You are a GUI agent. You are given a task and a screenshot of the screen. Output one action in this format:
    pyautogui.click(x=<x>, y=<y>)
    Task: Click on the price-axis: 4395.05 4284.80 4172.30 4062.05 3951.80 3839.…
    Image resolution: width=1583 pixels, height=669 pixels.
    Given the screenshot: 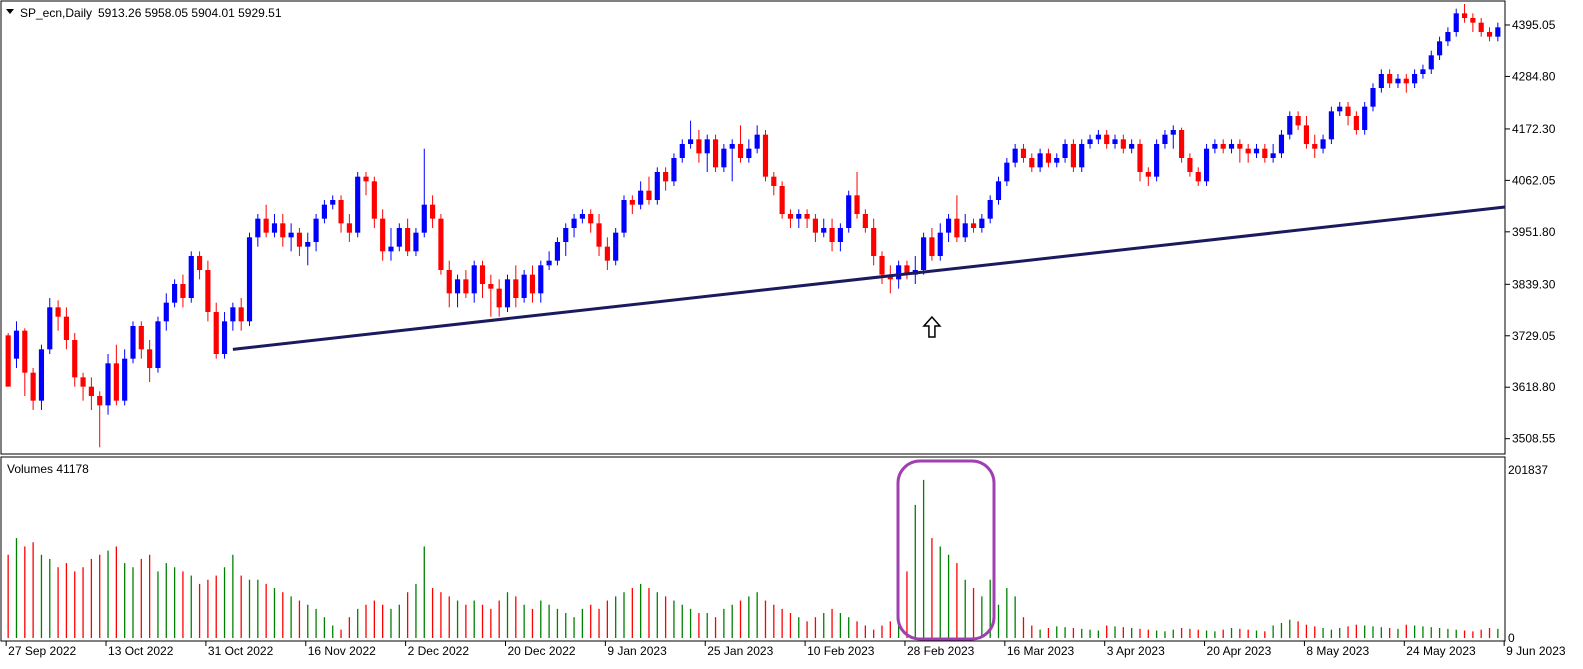 What is the action you would take?
    pyautogui.click(x=1530, y=232)
    